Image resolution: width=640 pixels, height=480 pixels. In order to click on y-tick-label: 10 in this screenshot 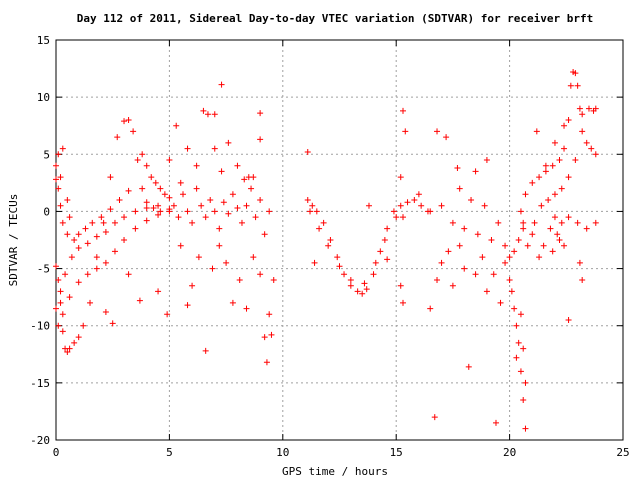, I will do `click(43, 97)`.